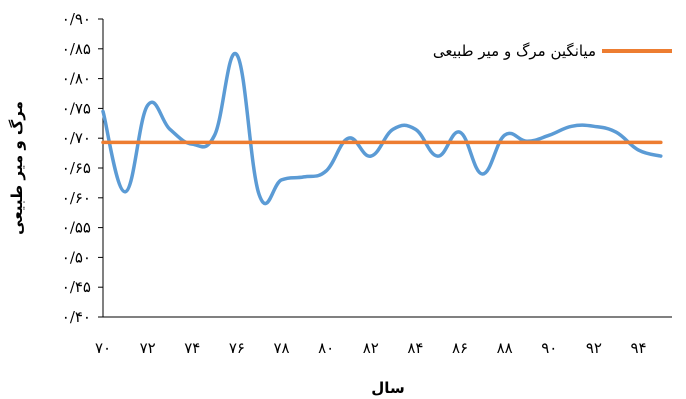 This screenshot has height=399, width=686. What do you see at coordinates (415, 348) in the screenshot?
I see `x-tick-label: ۸۴` at bounding box center [415, 348].